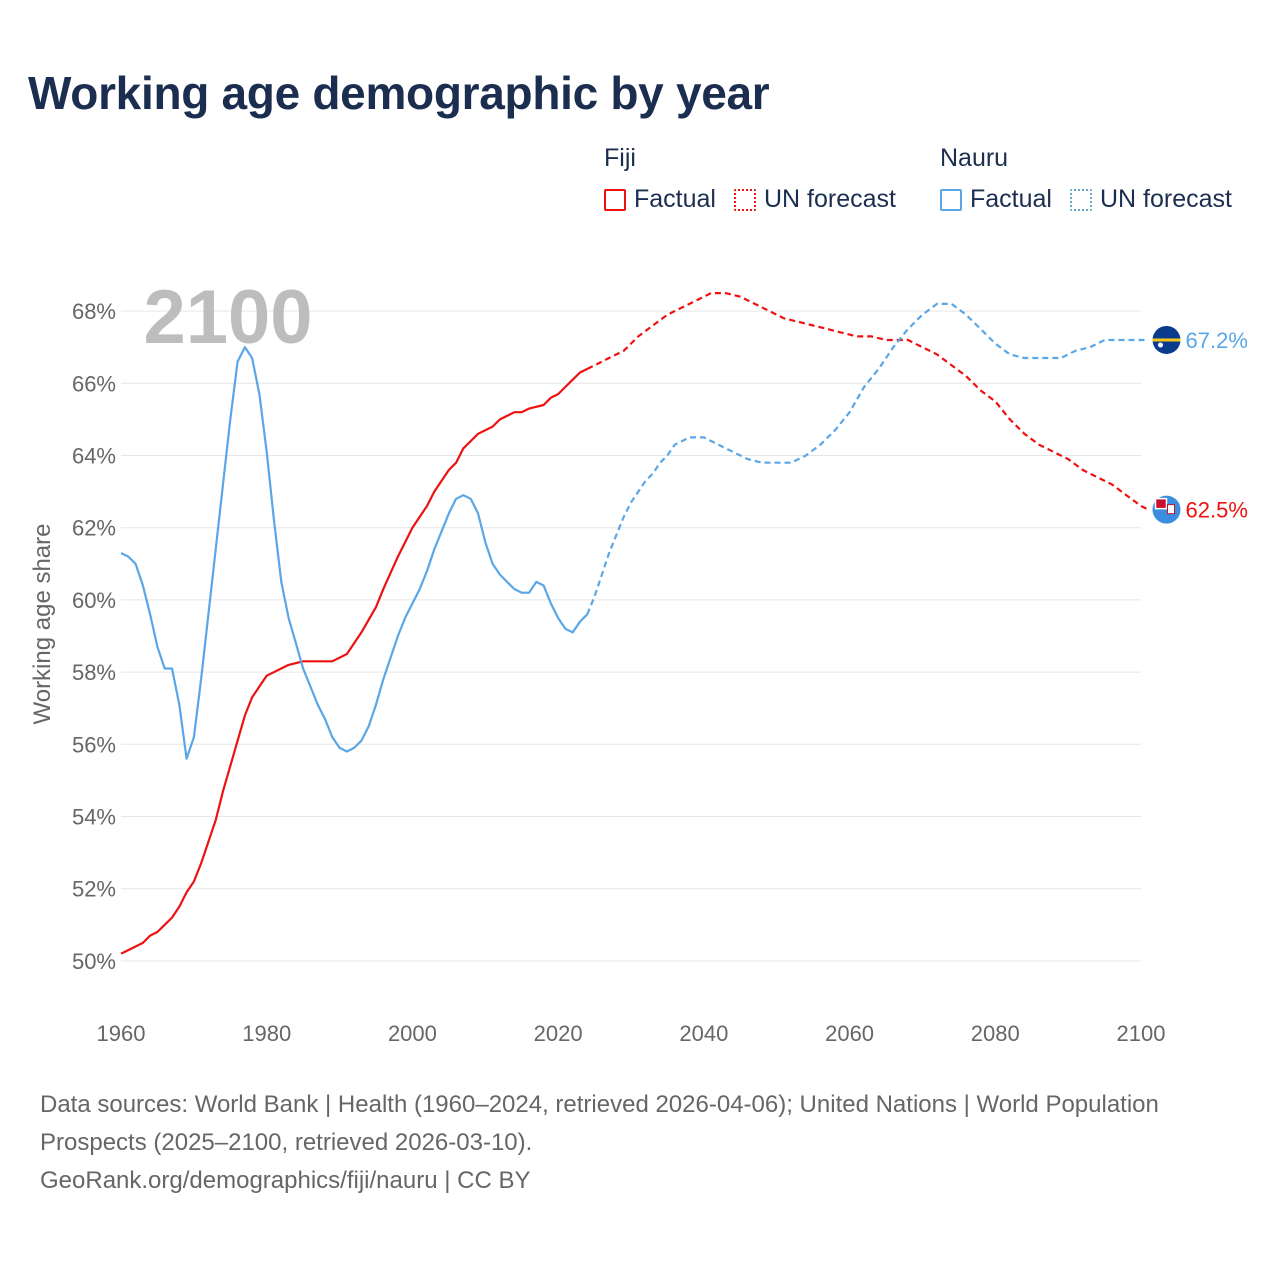  What do you see at coordinates (995, 1033) in the screenshot?
I see `x-tick-label: 2080` at bounding box center [995, 1033].